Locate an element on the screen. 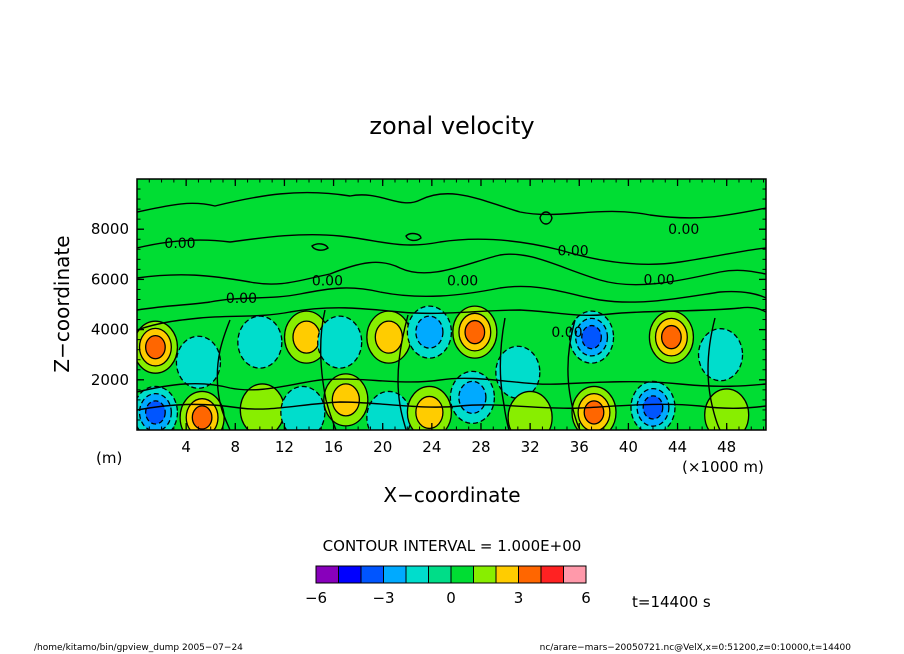 Image resolution: width=904 pixels, height=654 pixels. contour-line-upper-c is located at coordinates (451, 269).